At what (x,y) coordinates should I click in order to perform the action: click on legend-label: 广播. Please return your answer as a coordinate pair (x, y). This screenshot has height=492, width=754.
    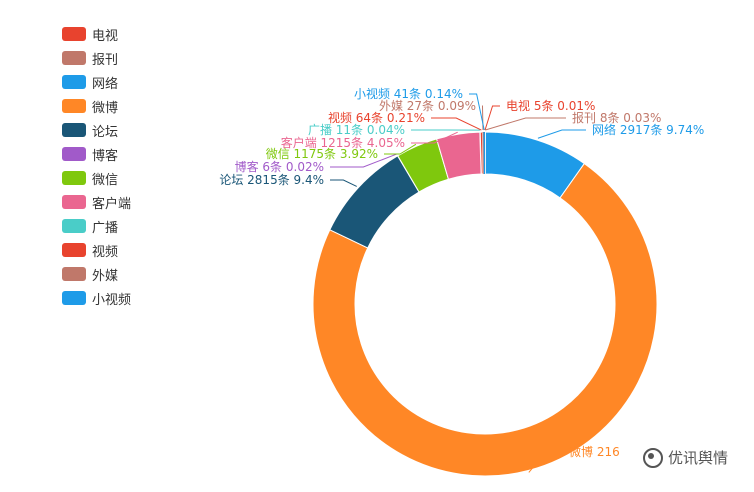
    Looking at the image, I should click on (105, 228).